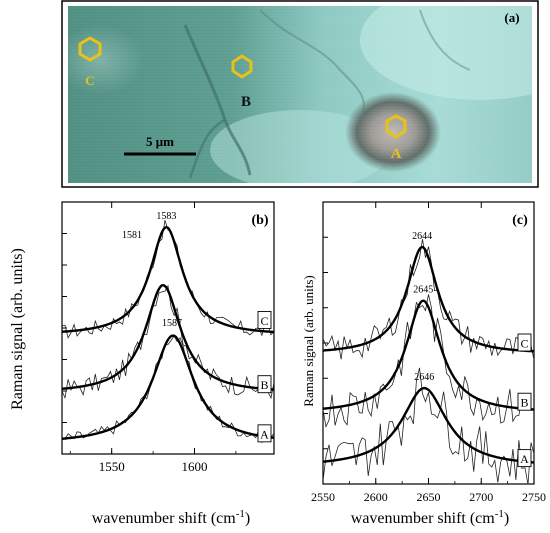 The image size is (550, 533). Describe the element at coordinates (376, 497) in the screenshot. I see `x-tick-label: 2600` at that location.